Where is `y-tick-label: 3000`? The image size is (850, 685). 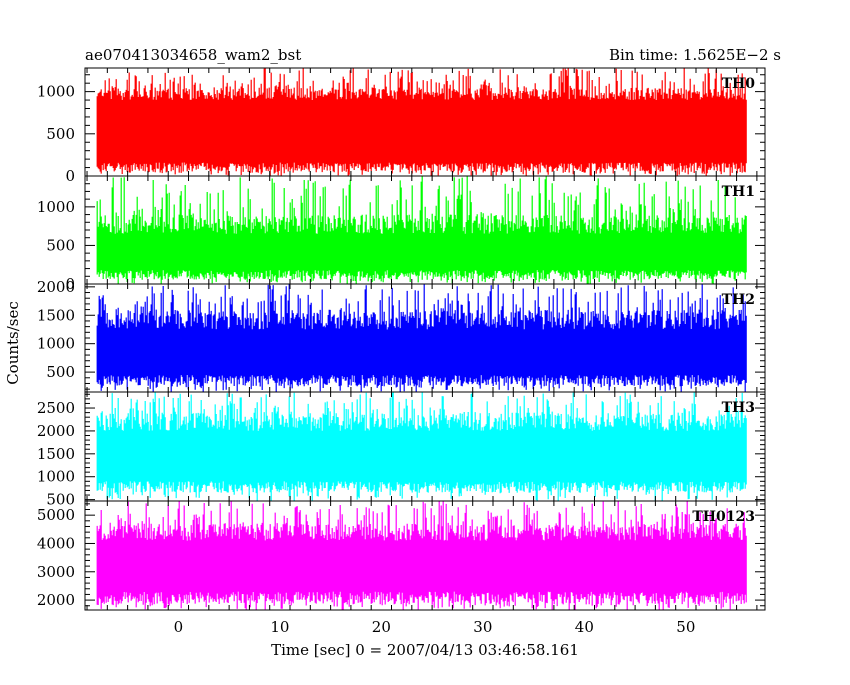
y-tick-label: 3000 is located at coordinates (56, 572).